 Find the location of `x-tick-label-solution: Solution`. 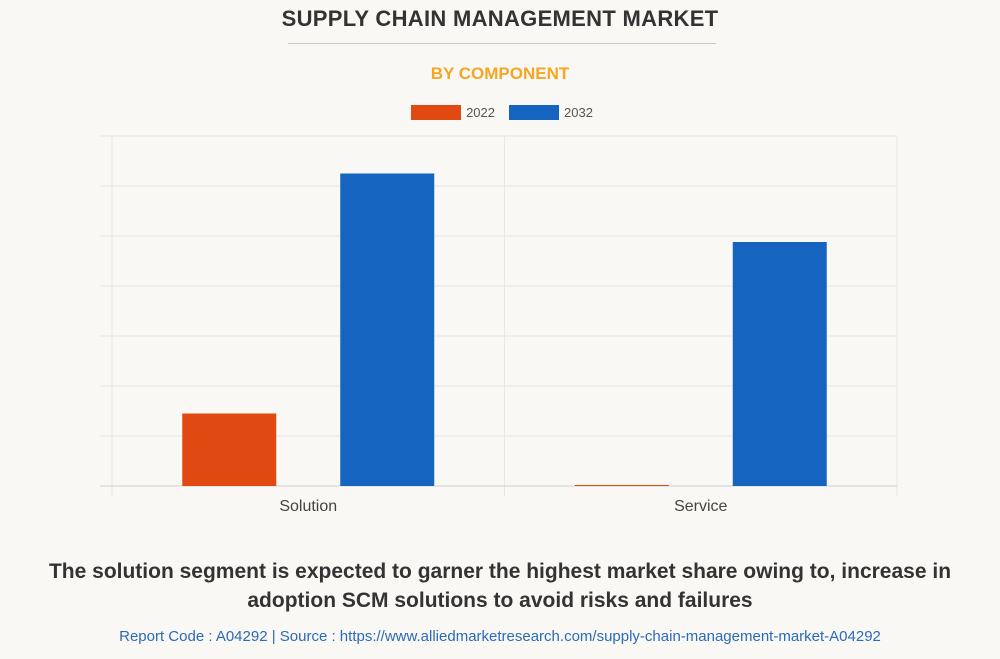

x-tick-label-solution: Solution is located at coordinates (308, 506).